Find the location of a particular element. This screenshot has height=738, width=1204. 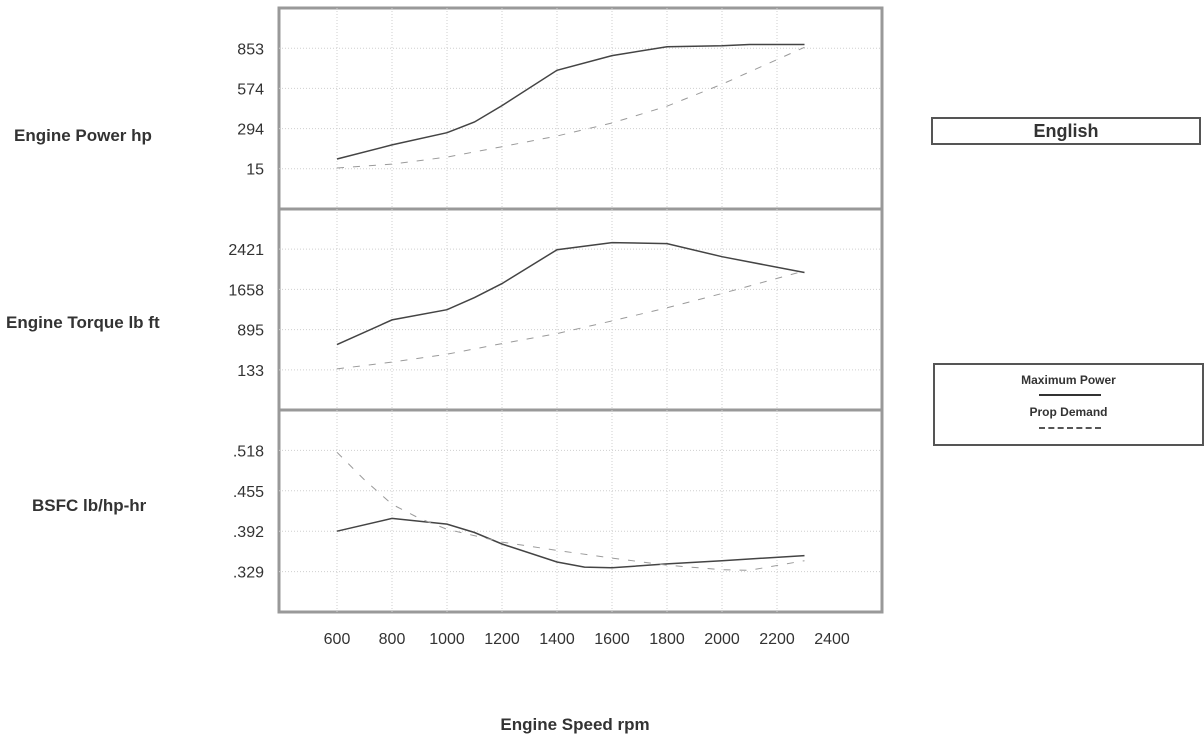

bsfc-y-tick-label: .455 is located at coordinates (248, 492).